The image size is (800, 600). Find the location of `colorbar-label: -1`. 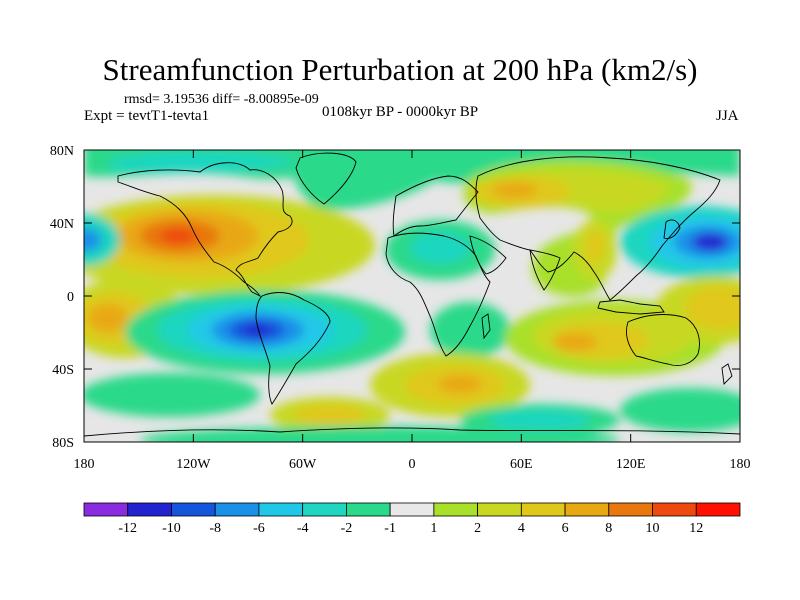

colorbar-label: -1 is located at coordinates (390, 528).